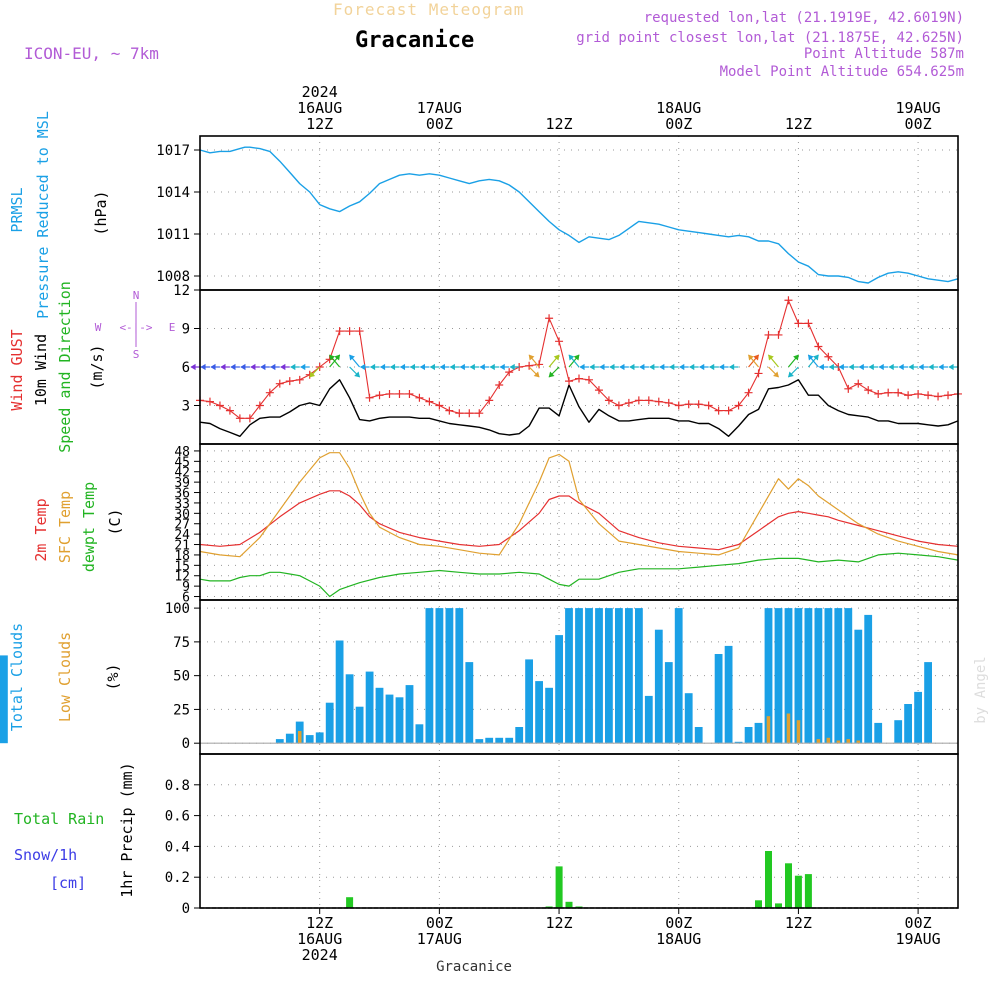  I want to click on compass-east: E, so click(172, 327).